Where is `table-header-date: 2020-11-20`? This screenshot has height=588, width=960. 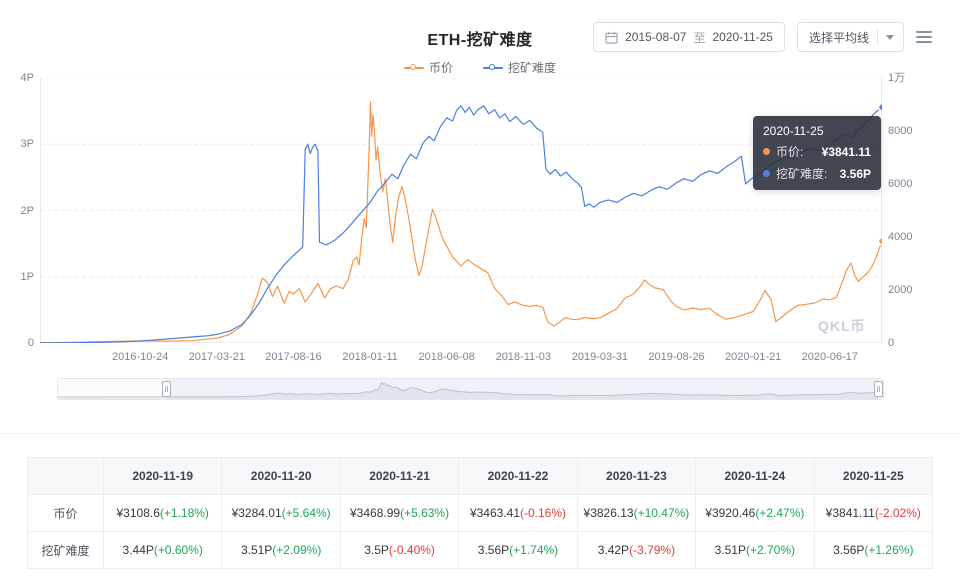
table-header-date: 2020-11-20 is located at coordinates (281, 476).